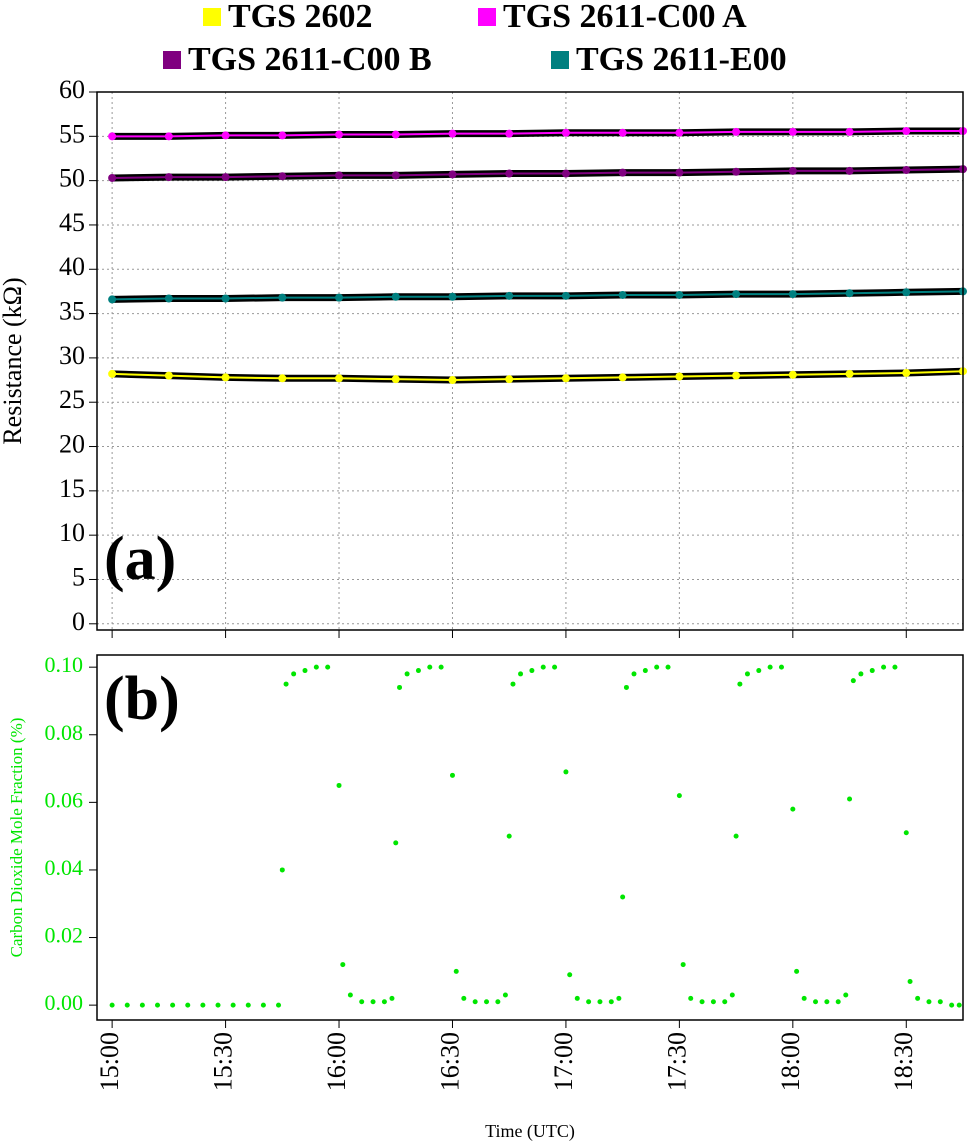  Describe the element at coordinates (563, 1061) in the screenshot. I see `x-tick-label: 17:00` at that location.